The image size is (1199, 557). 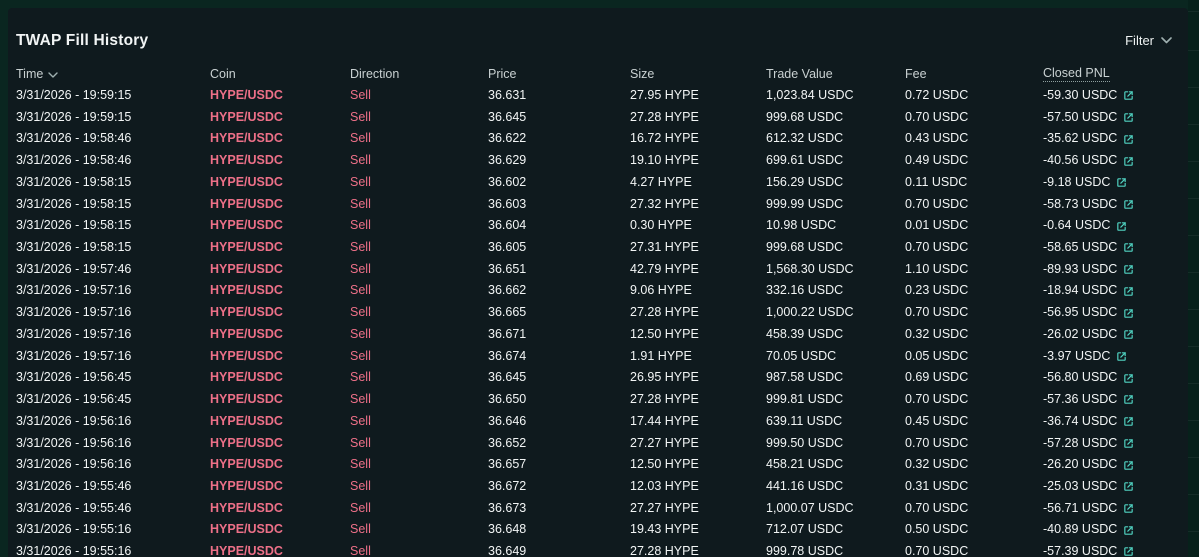 What do you see at coordinates (1152, 41) in the screenshot?
I see `filter-dropdown: Filter` at bounding box center [1152, 41].